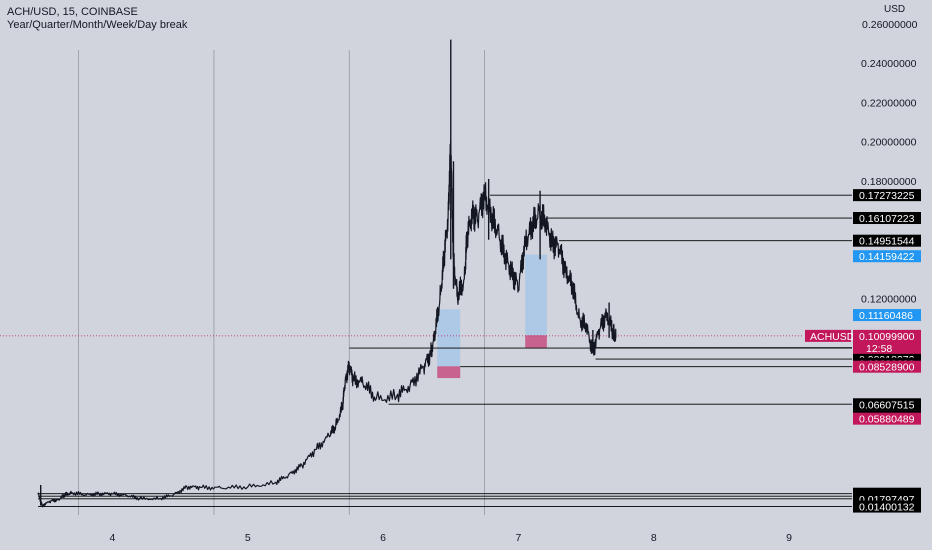 The image size is (932, 550). I want to click on price-level-label: 0.16107223, so click(887, 219).